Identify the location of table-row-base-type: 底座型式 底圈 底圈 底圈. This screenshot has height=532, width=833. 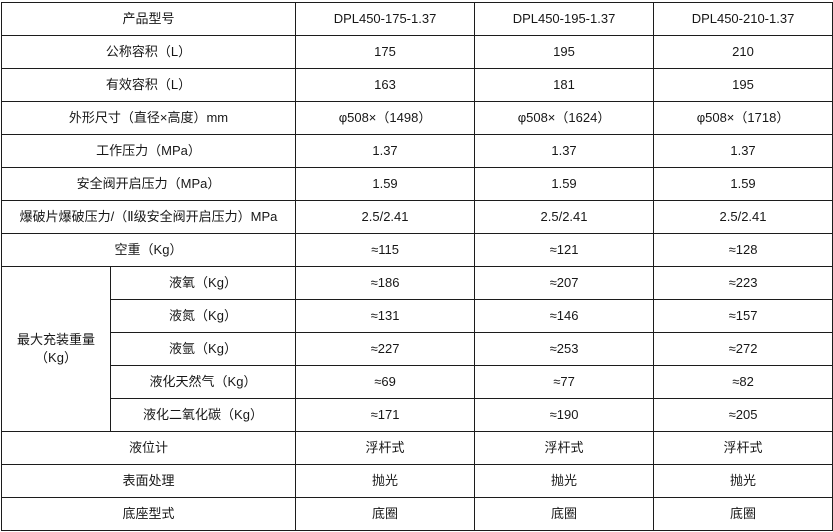
(416, 514).